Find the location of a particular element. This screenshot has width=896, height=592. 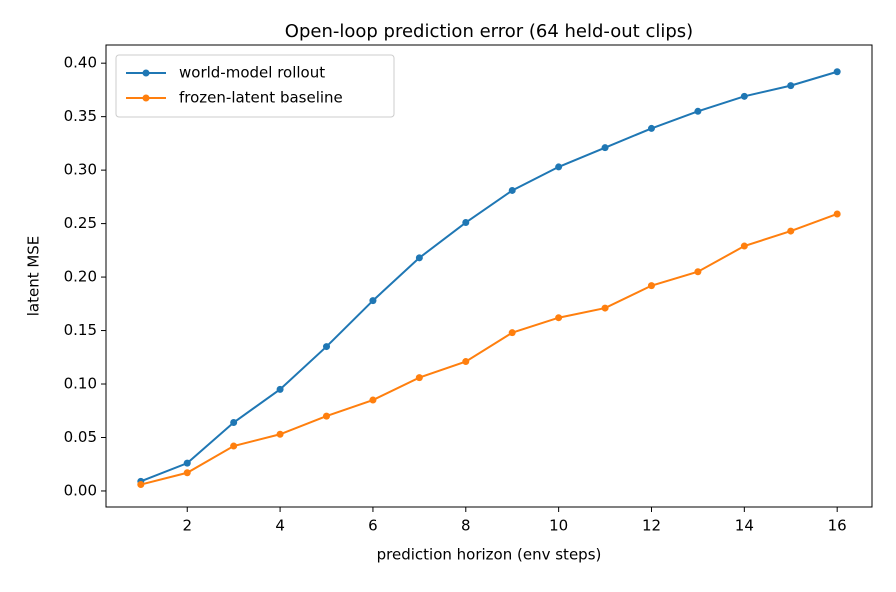

x-tick-label: 16 is located at coordinates (837, 526).